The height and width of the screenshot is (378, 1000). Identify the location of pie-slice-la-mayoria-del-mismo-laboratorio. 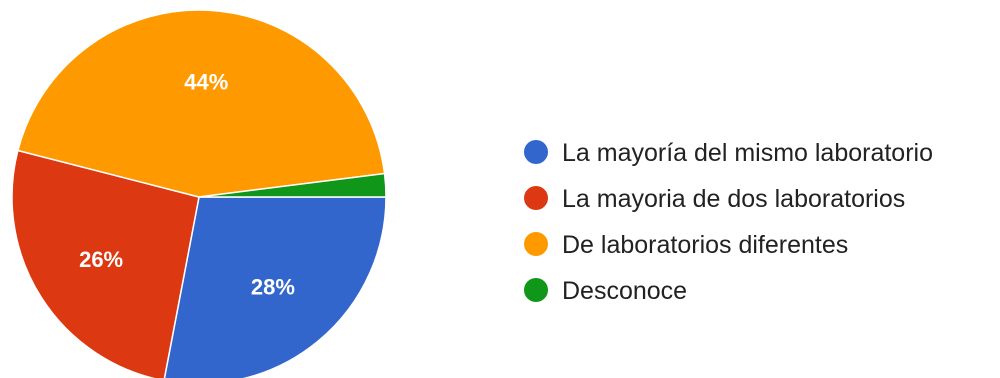
(275, 287).